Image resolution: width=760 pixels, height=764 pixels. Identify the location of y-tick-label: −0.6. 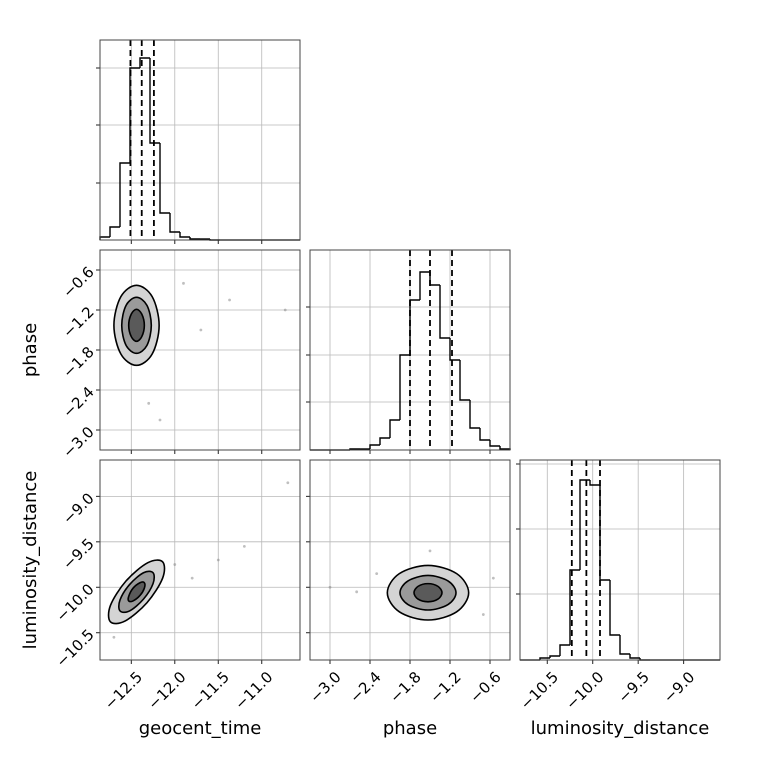
(78, 282).